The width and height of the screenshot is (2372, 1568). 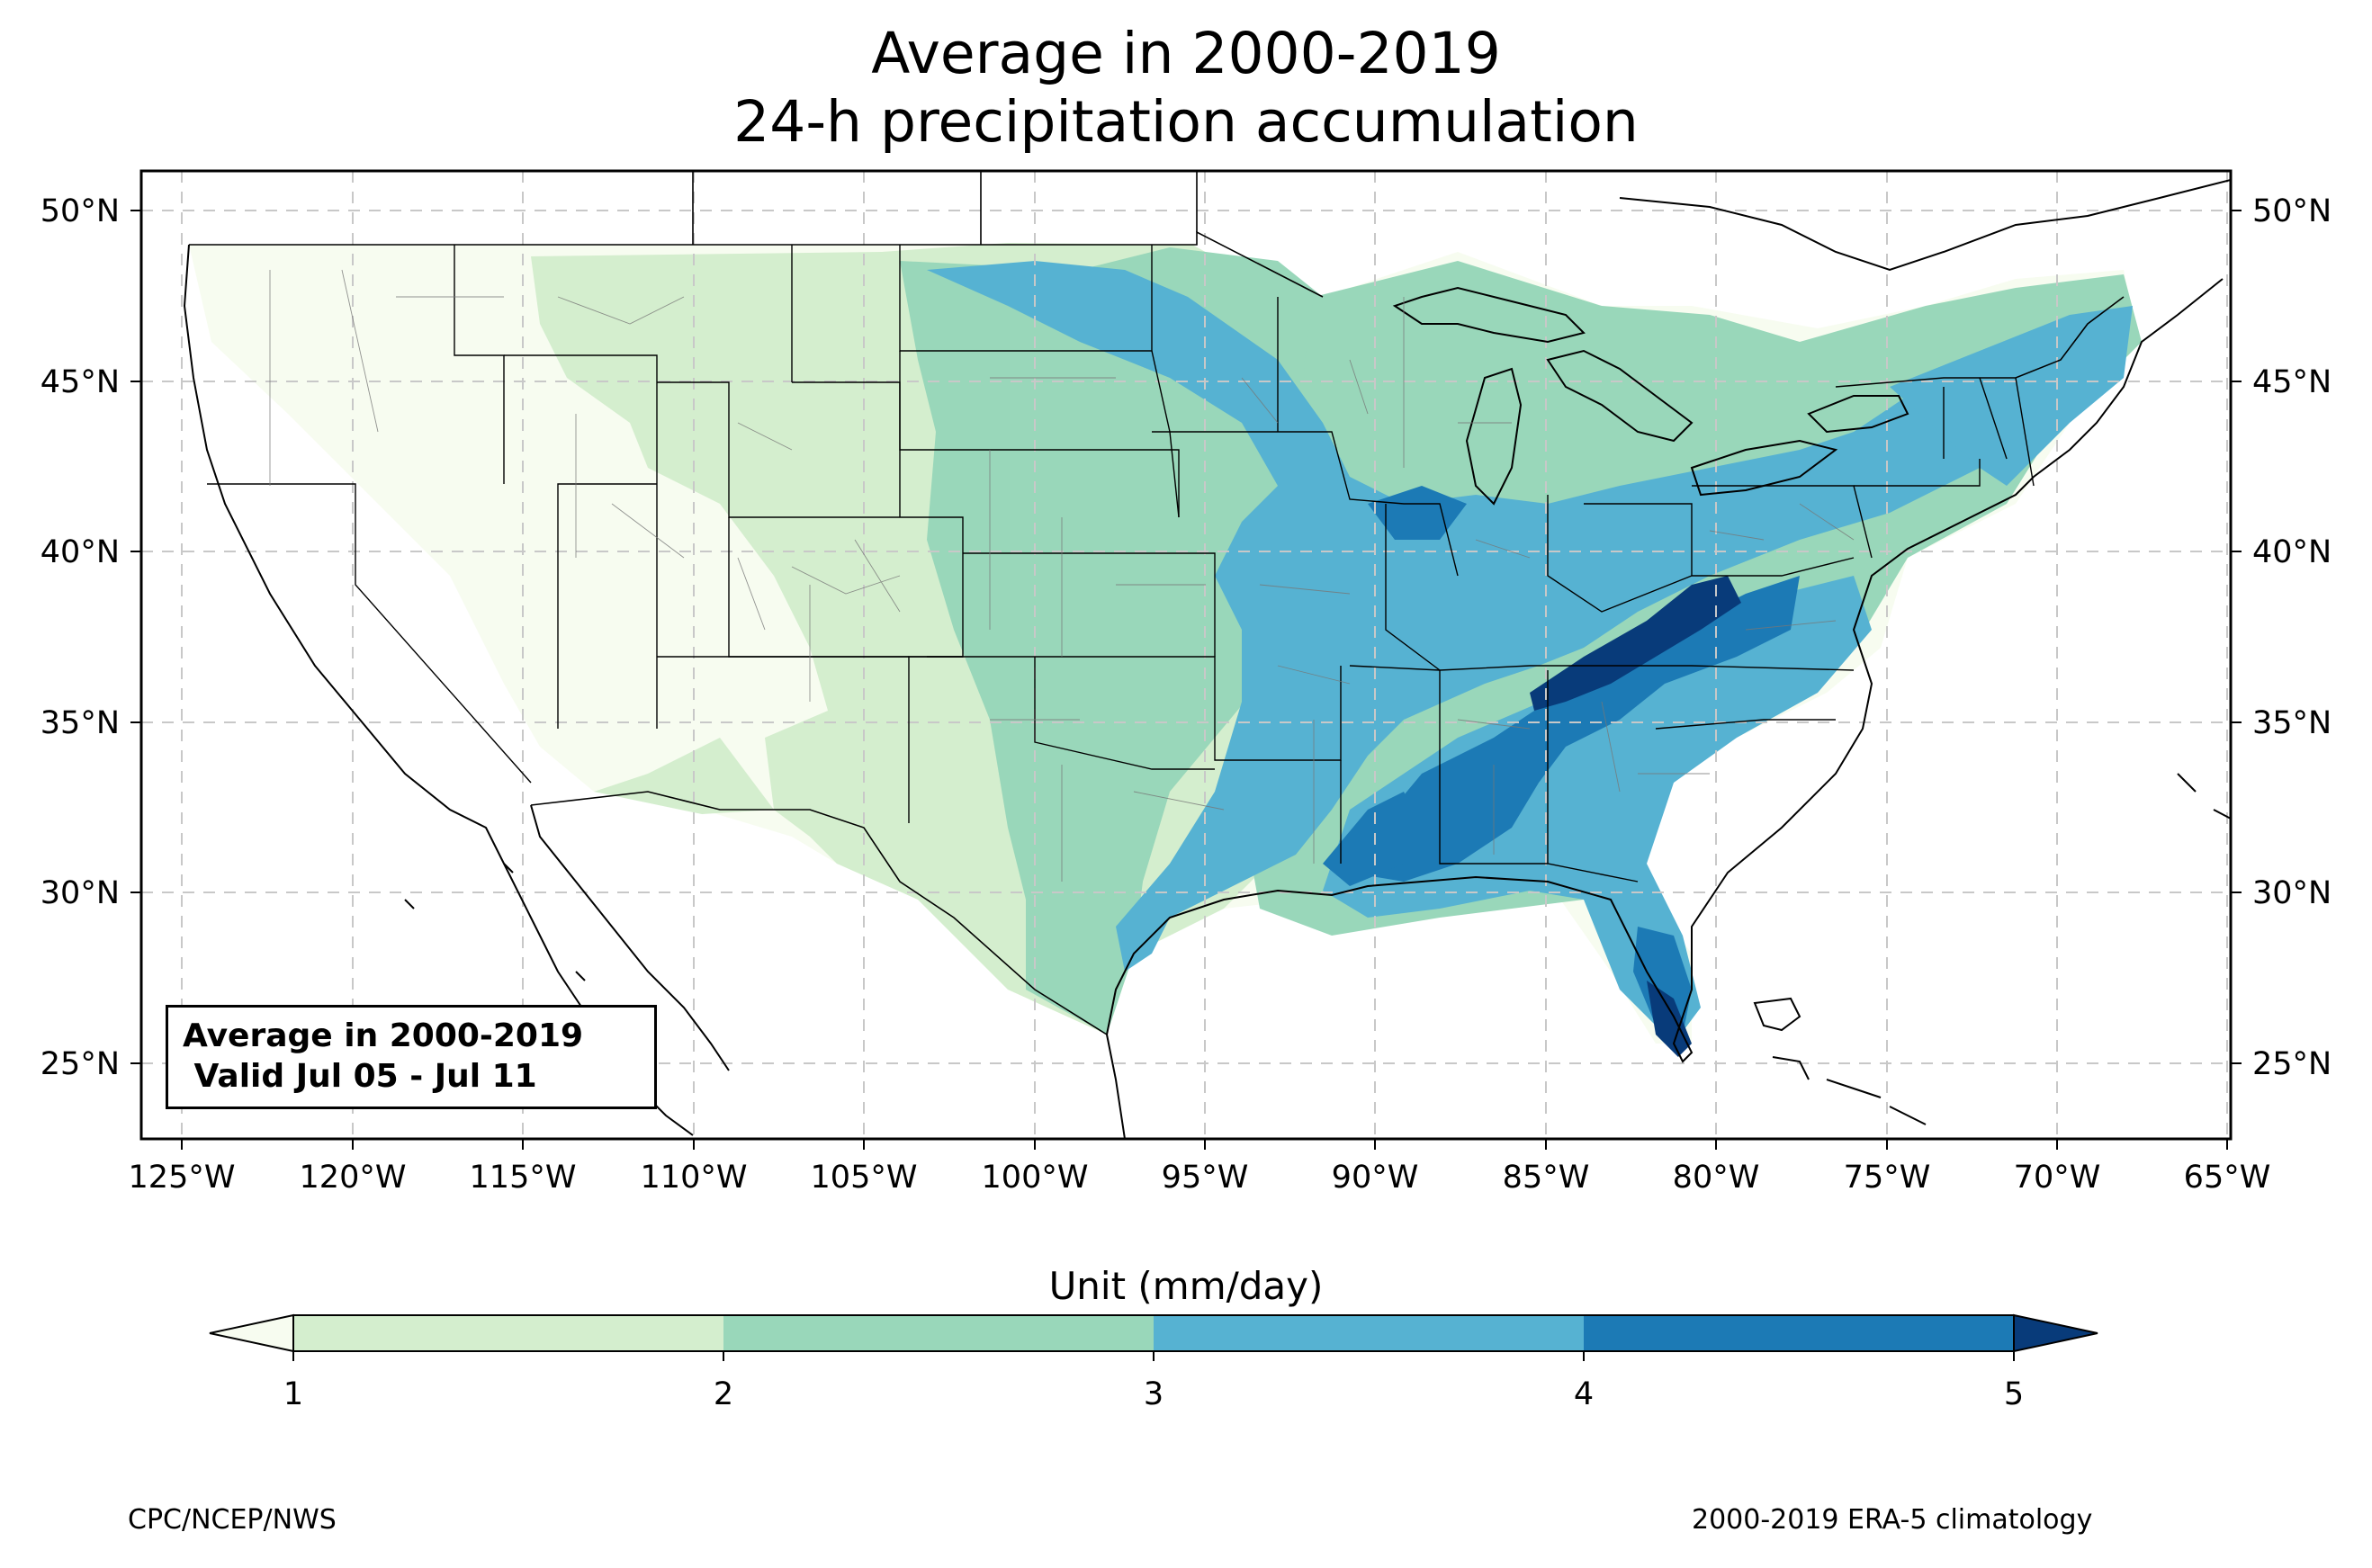 I want to click on lon-label: 80°W, so click(x=1716, y=1178).